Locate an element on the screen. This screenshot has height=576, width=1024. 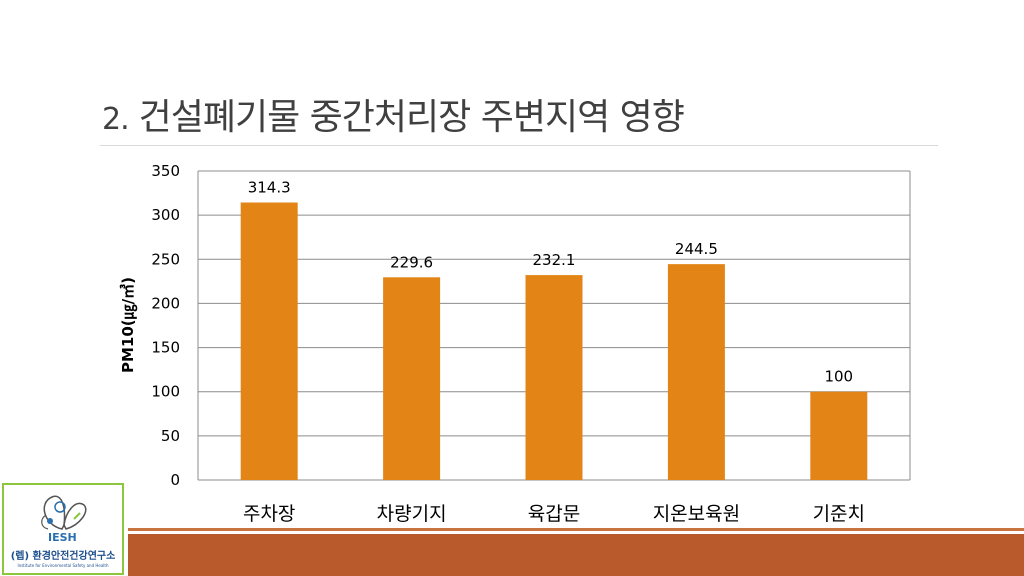
title-divider is located at coordinates (519, 145).